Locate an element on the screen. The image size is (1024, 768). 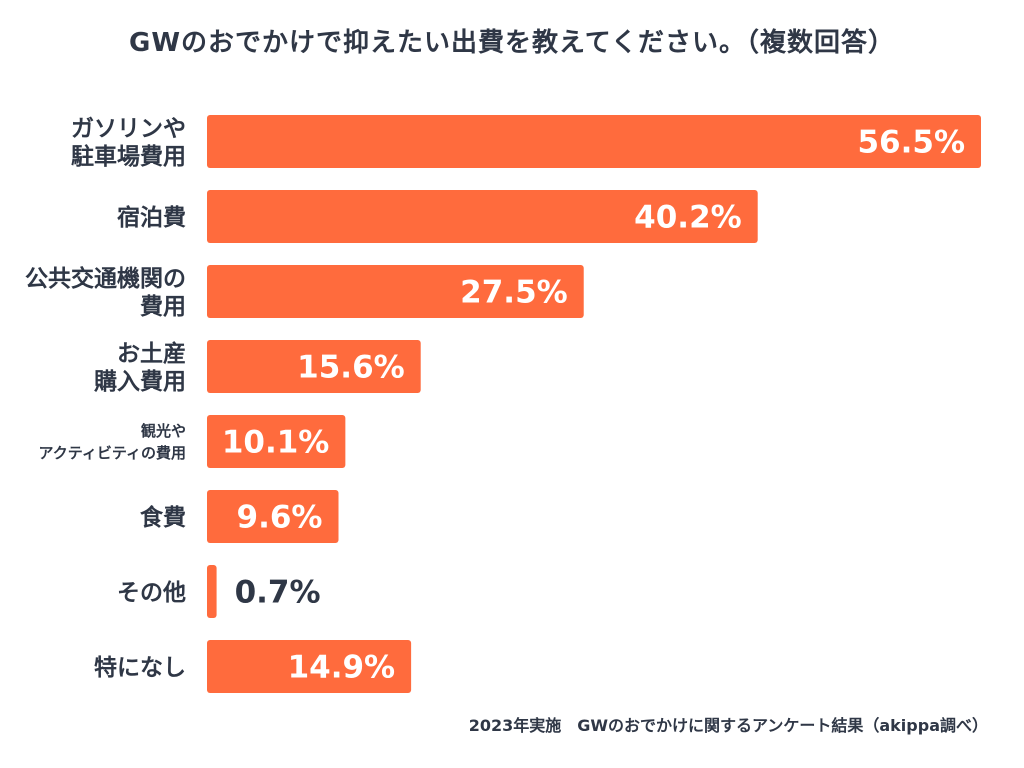
category-label-line: 駐車場費用 is located at coordinates (128, 156).